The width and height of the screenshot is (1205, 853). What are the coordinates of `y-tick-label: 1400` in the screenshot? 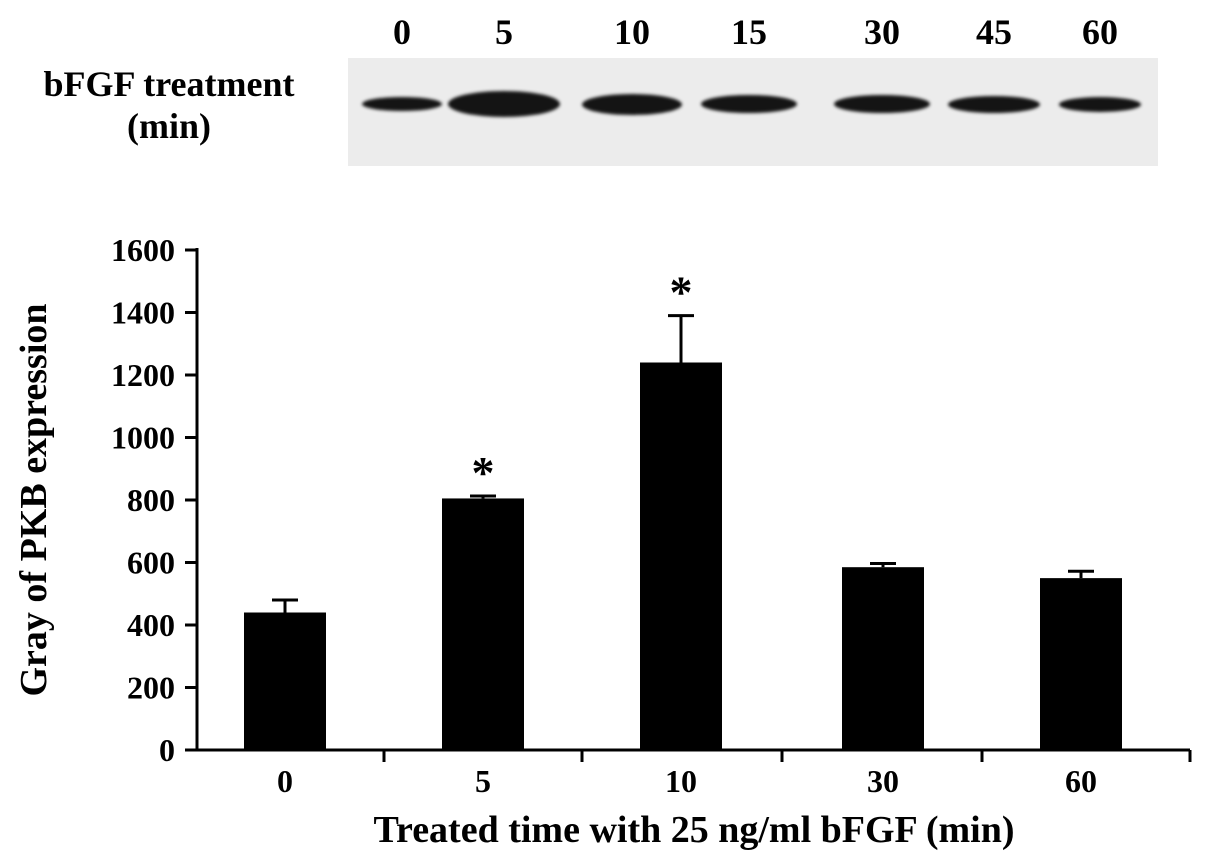 It's located at (143, 313).